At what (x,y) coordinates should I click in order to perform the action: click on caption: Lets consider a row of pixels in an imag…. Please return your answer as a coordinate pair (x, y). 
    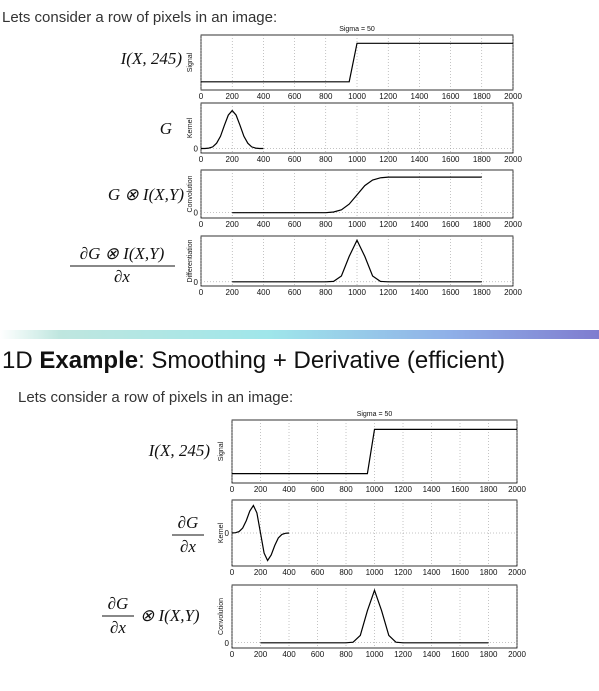
    Looking at the image, I should click on (155, 397).